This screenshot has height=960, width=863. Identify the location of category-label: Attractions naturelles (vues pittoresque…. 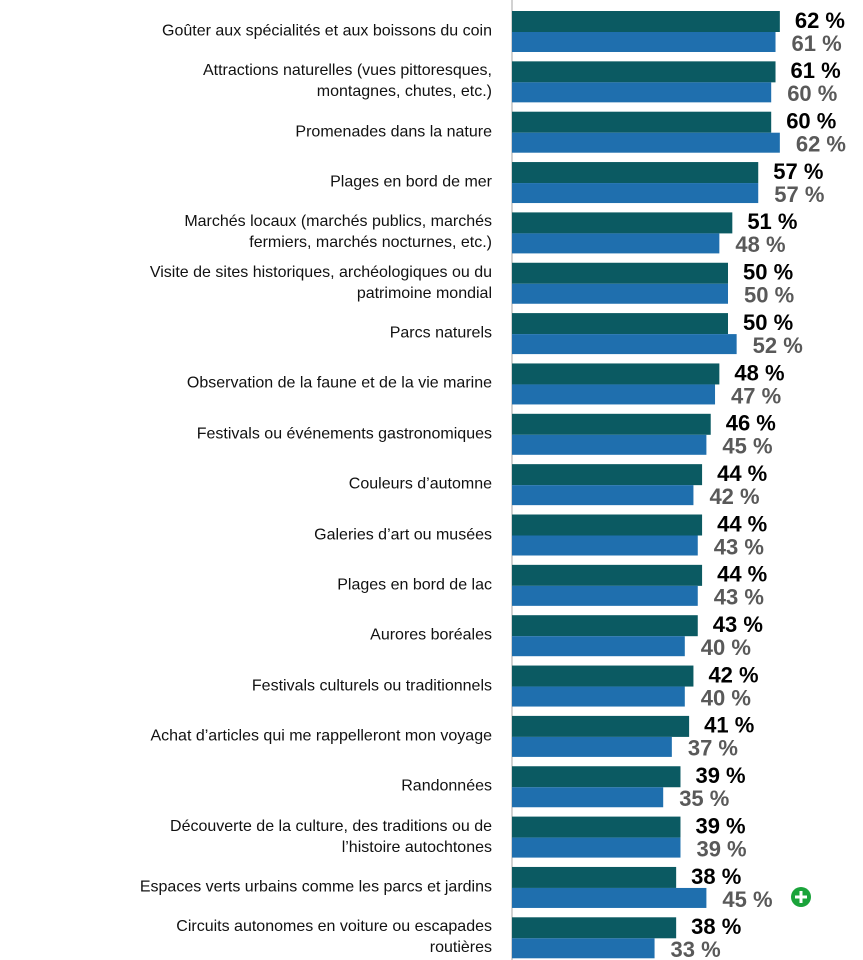
(347, 81).